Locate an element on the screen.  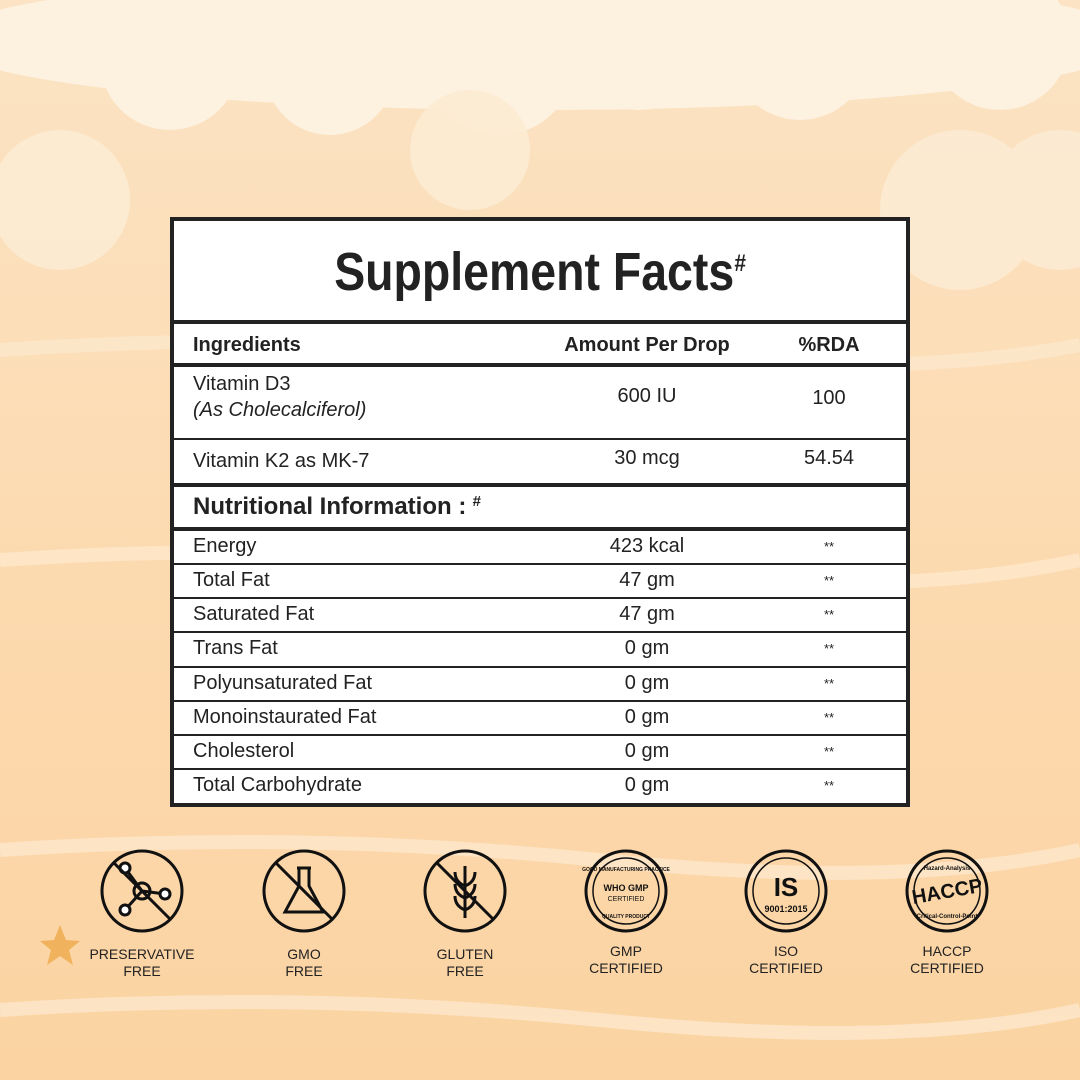
badge-text: HACCP is located at coordinates (947, 892).